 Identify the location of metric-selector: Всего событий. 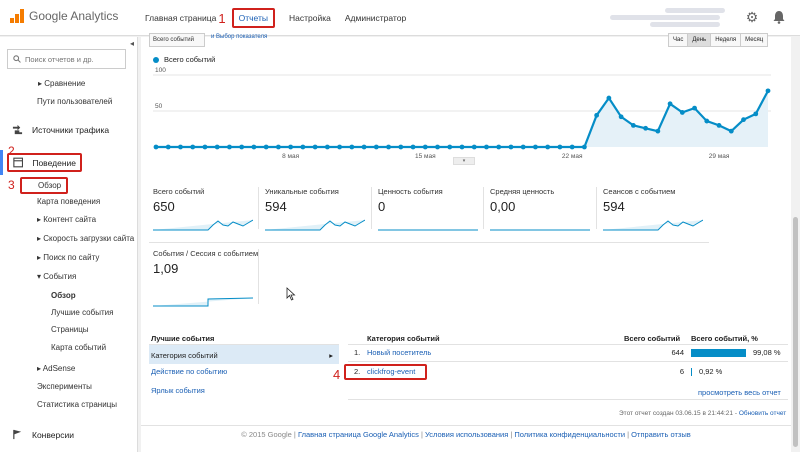
(177, 40).